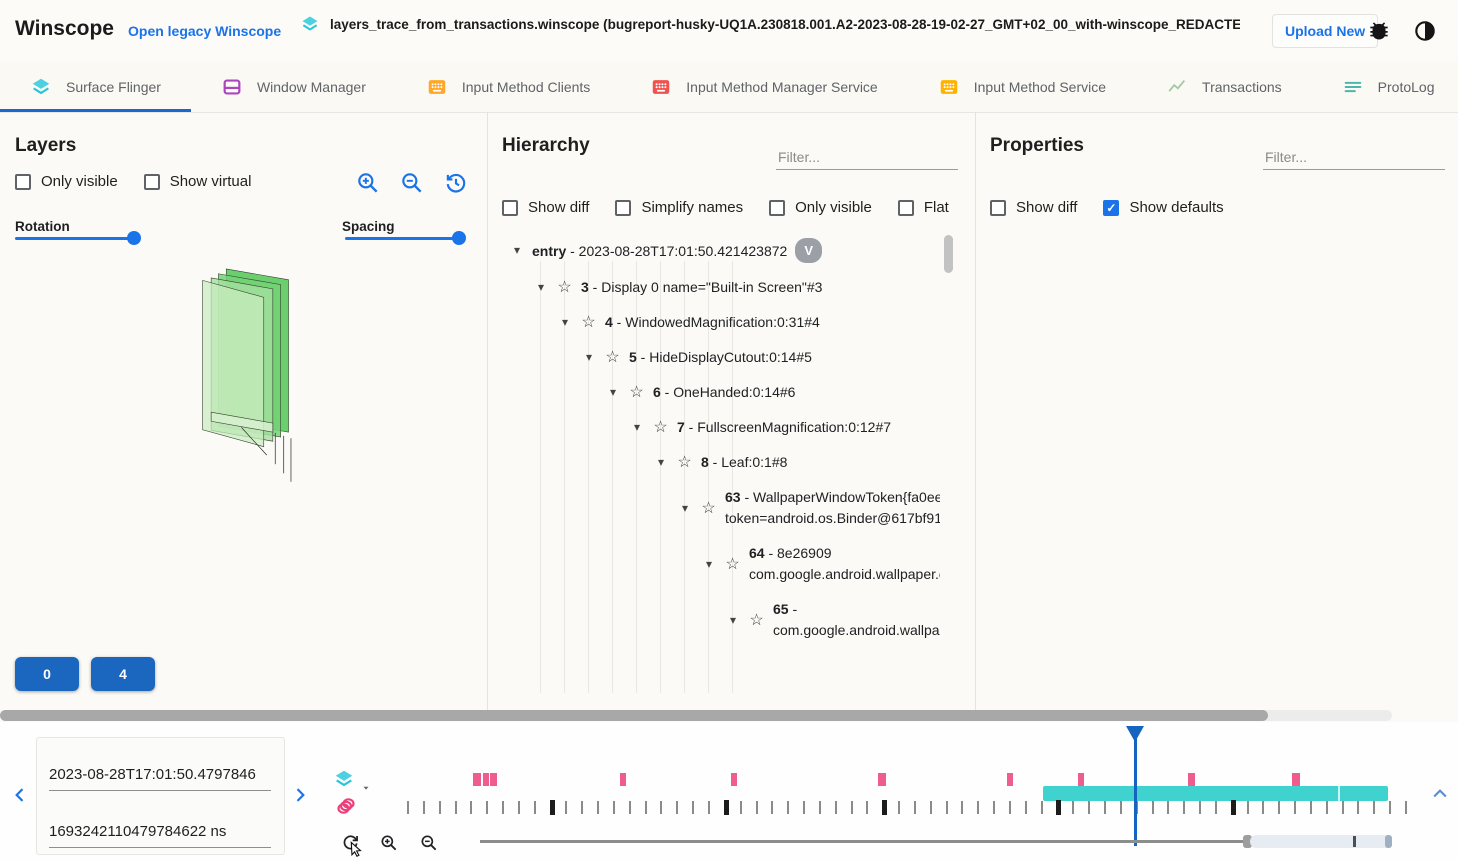  I want to click on rotation-slider-thumb, so click(134, 238).